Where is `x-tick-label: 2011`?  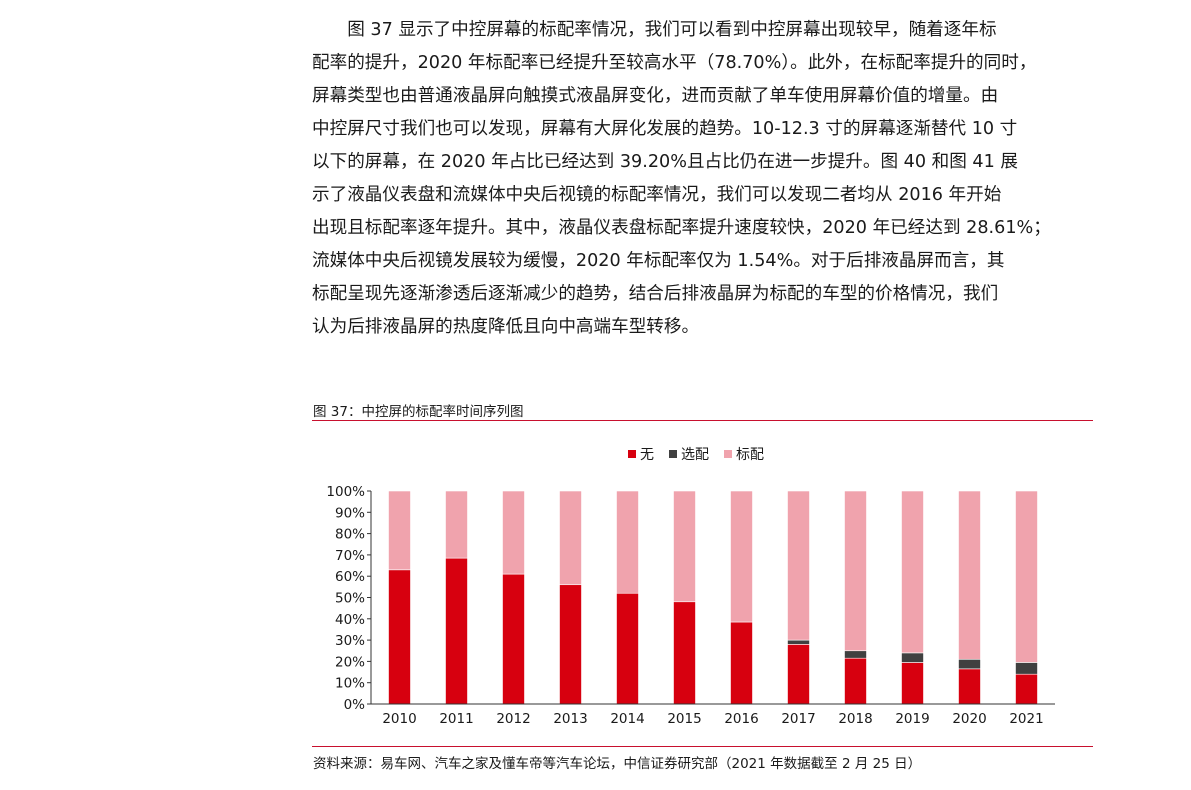 x-tick-label: 2011 is located at coordinates (456, 719).